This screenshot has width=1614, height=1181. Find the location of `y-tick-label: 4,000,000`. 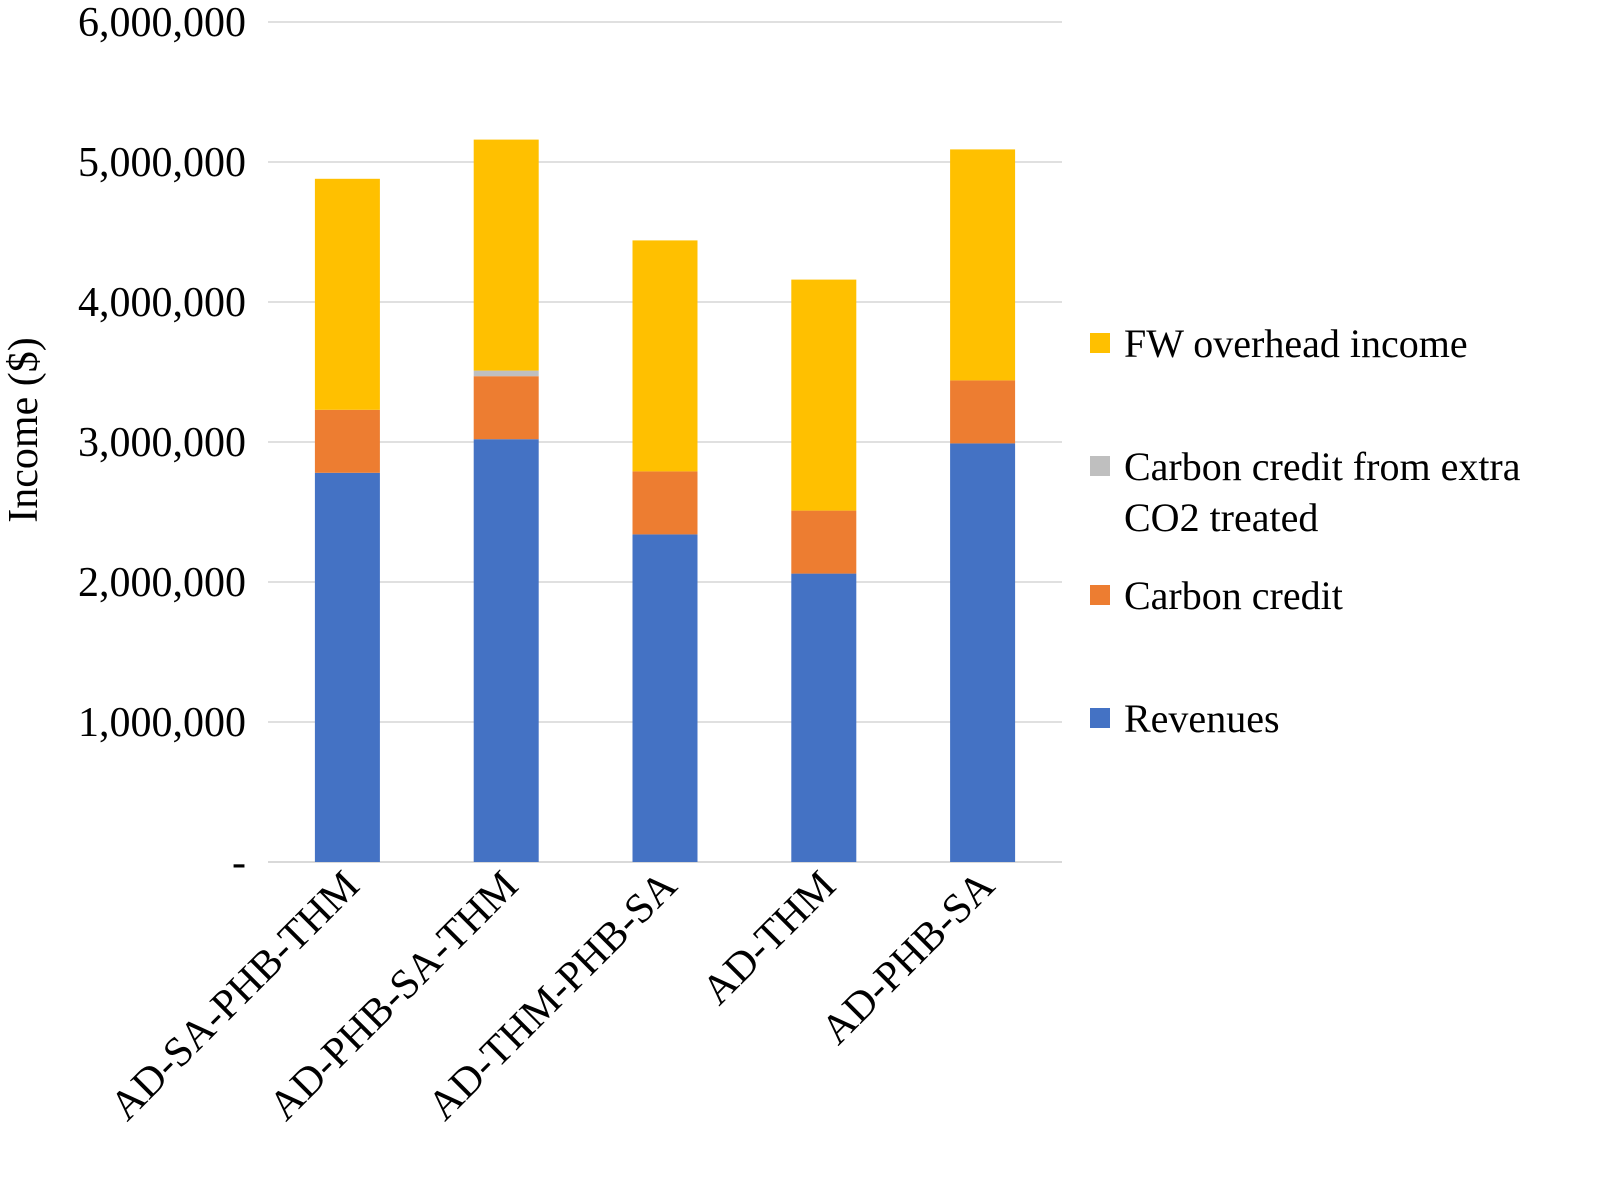

y-tick-label: 4,000,000 is located at coordinates (162, 303).